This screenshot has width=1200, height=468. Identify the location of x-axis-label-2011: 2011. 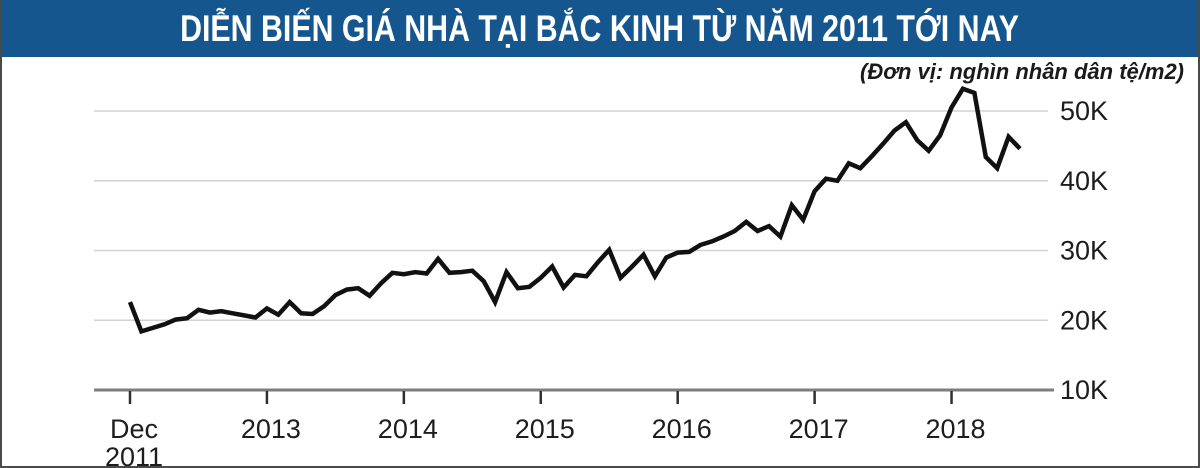
(134, 455).